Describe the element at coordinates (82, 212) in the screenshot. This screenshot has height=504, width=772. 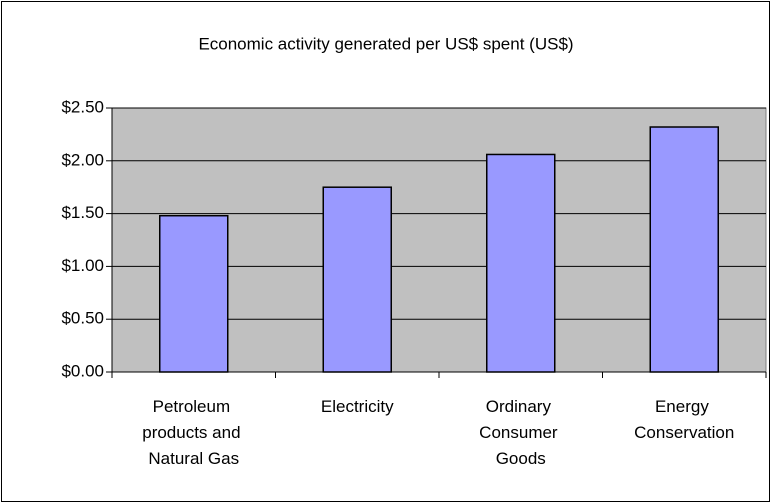
I see `y-tick-label: $1.50` at that location.